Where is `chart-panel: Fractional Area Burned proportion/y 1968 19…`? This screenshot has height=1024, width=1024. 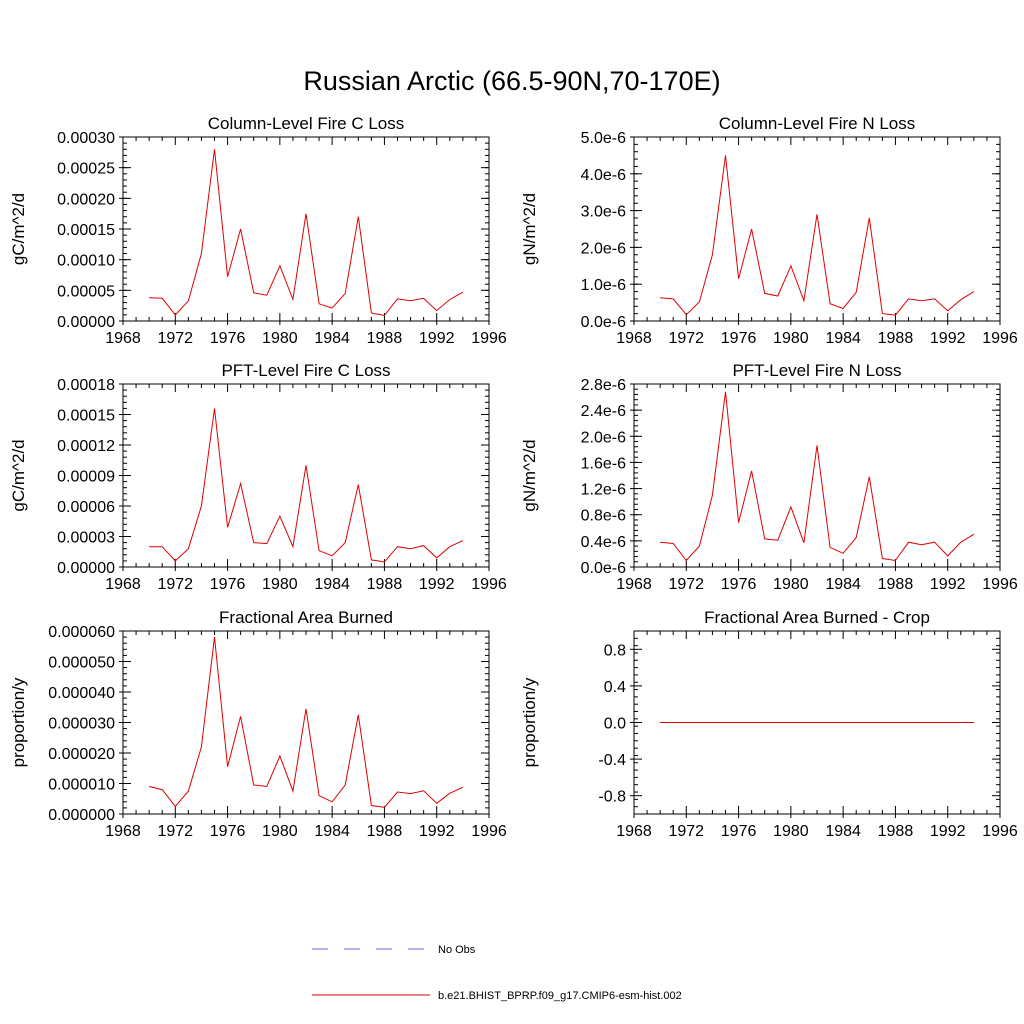 chart-panel: Fractional Area Burned proportion/y 1968 19… is located at coordinates (258, 724).